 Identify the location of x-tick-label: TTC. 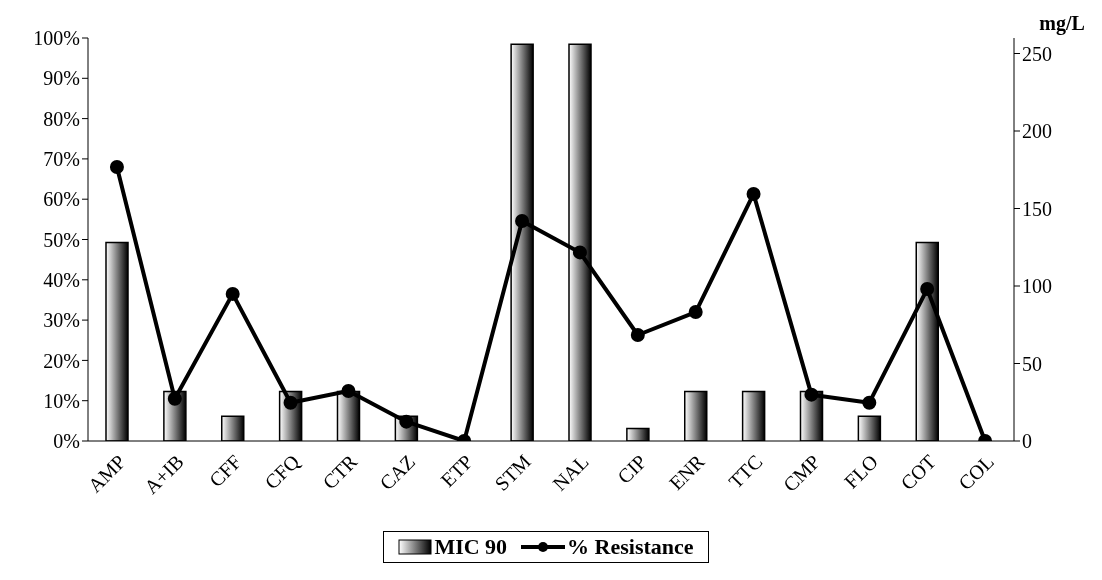
(745, 471).